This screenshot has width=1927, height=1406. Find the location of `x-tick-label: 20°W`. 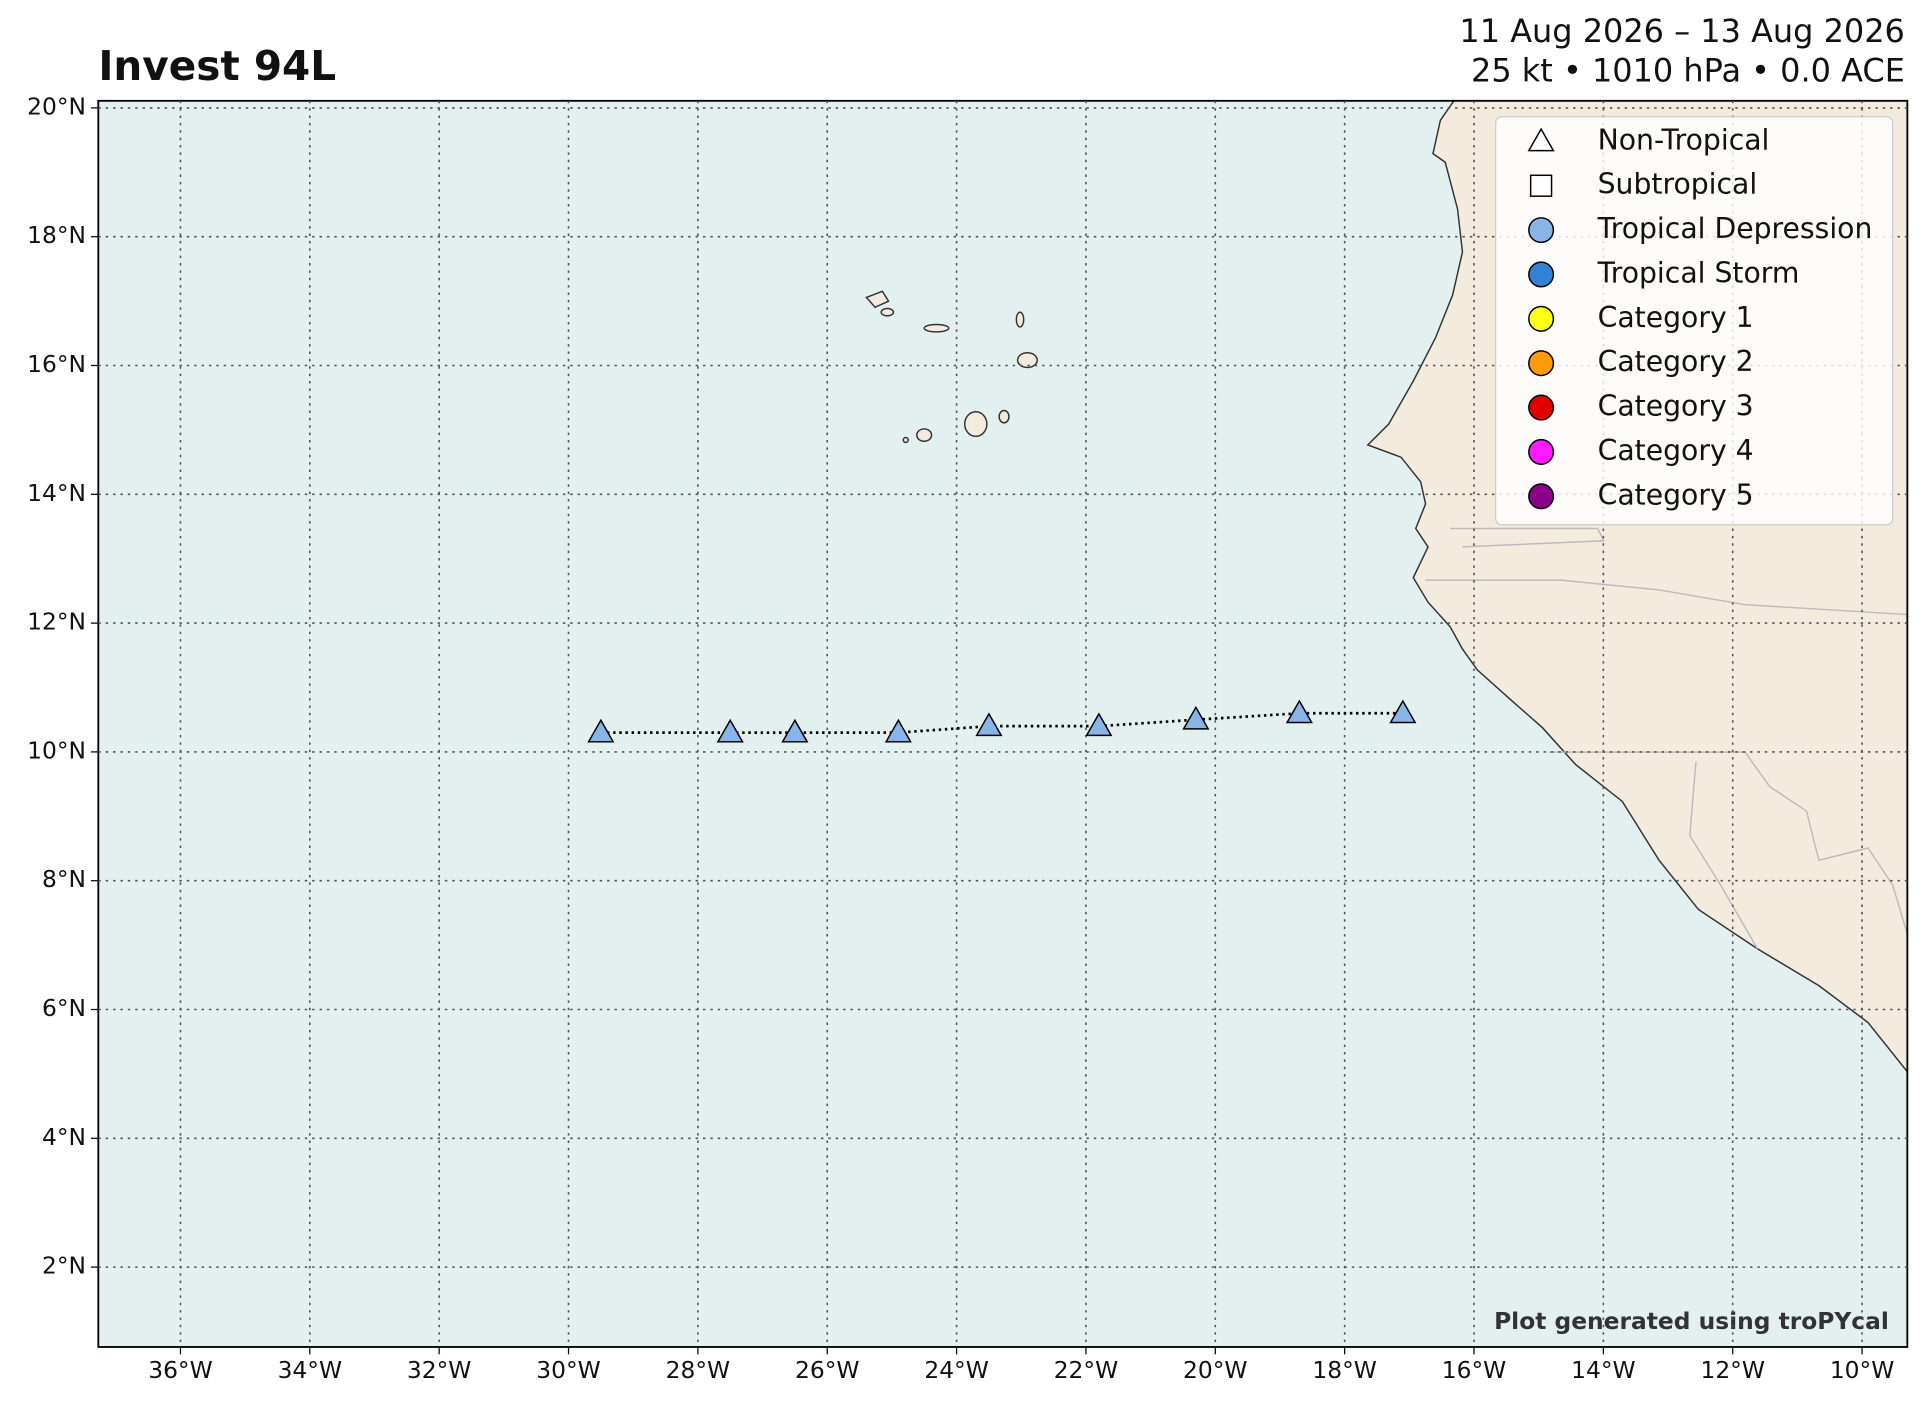

x-tick-label: 20°W is located at coordinates (1215, 1370).